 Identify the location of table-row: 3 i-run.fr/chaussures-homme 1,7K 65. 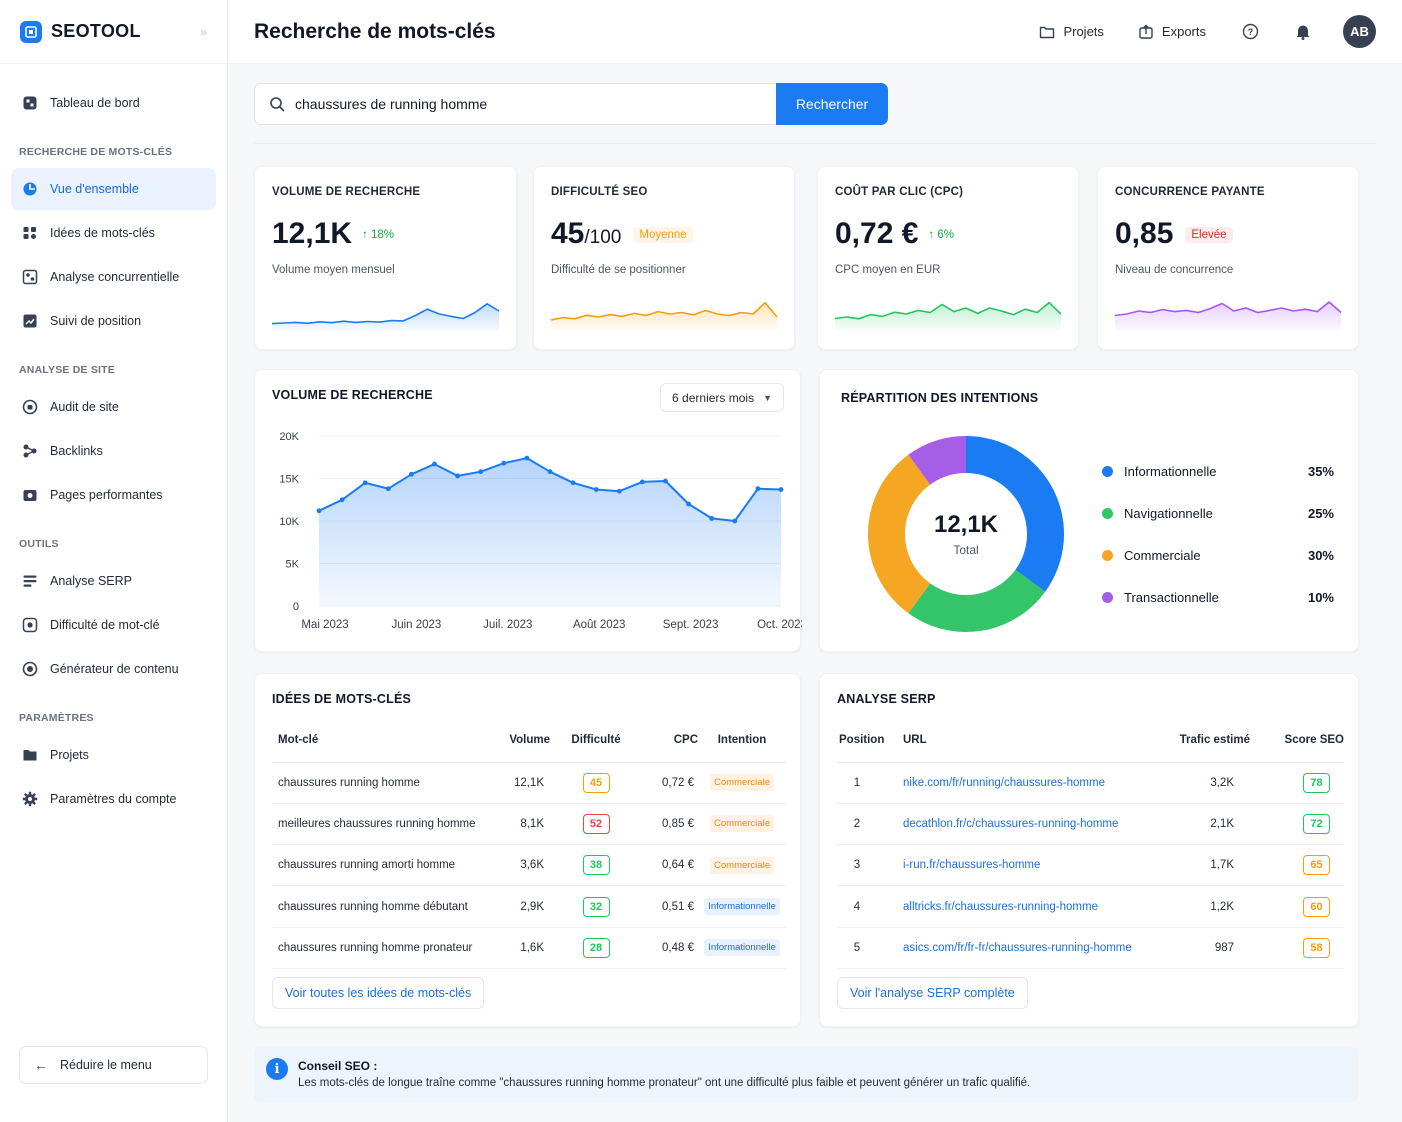
(1090, 865).